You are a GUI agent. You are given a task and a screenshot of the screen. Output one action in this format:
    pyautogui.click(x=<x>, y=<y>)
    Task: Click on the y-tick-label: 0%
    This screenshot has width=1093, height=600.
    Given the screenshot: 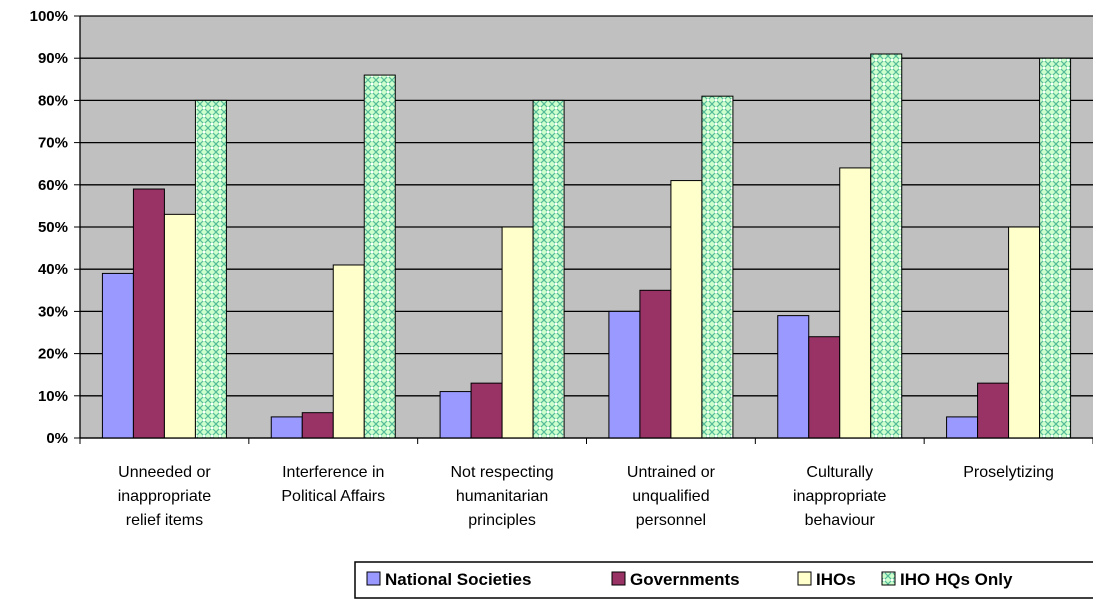 What is the action you would take?
    pyautogui.click(x=57, y=438)
    